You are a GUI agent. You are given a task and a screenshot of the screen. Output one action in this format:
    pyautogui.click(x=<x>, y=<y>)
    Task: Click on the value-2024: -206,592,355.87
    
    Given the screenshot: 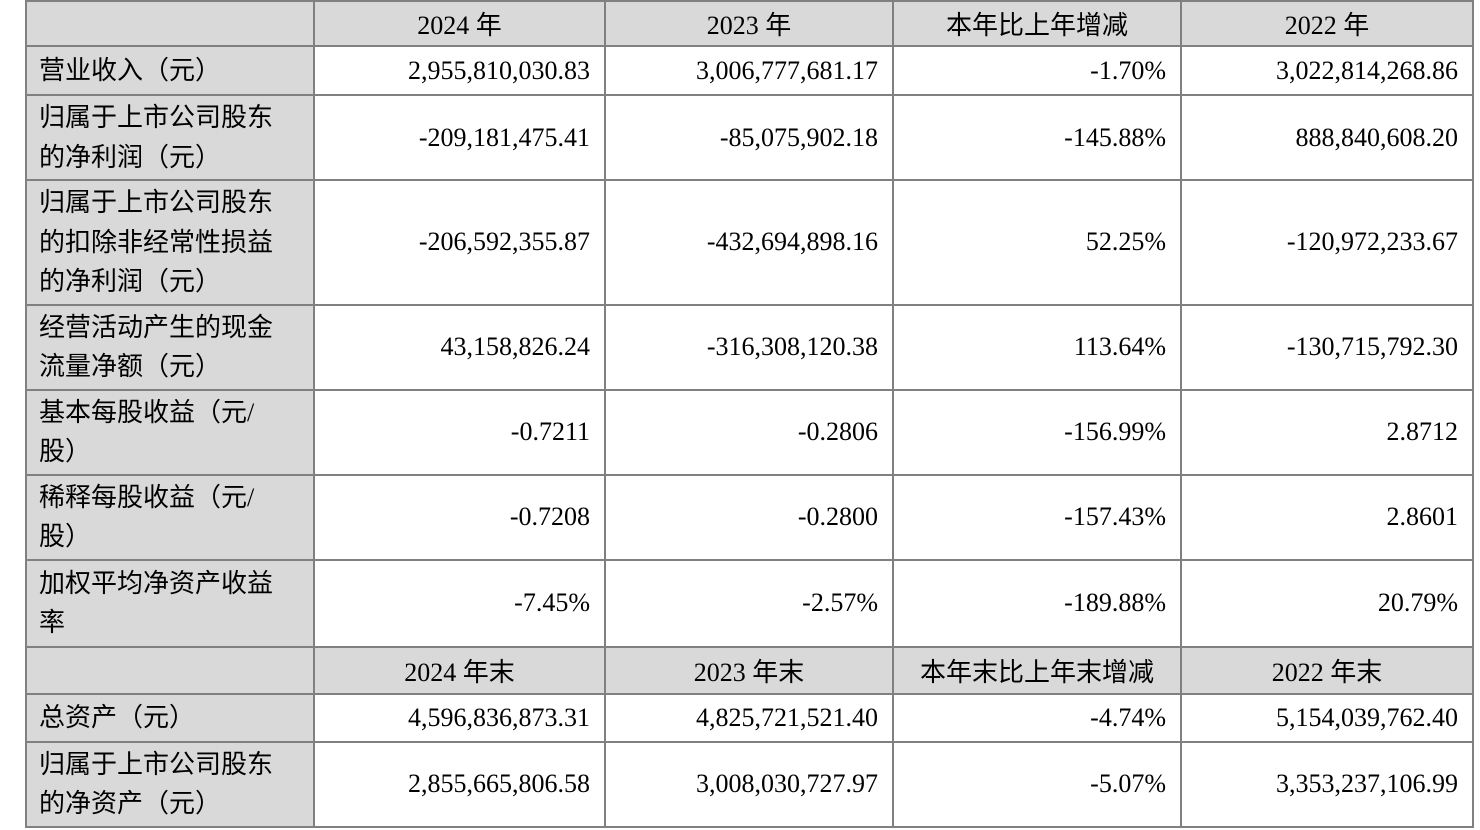 What is the action you would take?
    pyautogui.click(x=459, y=242)
    